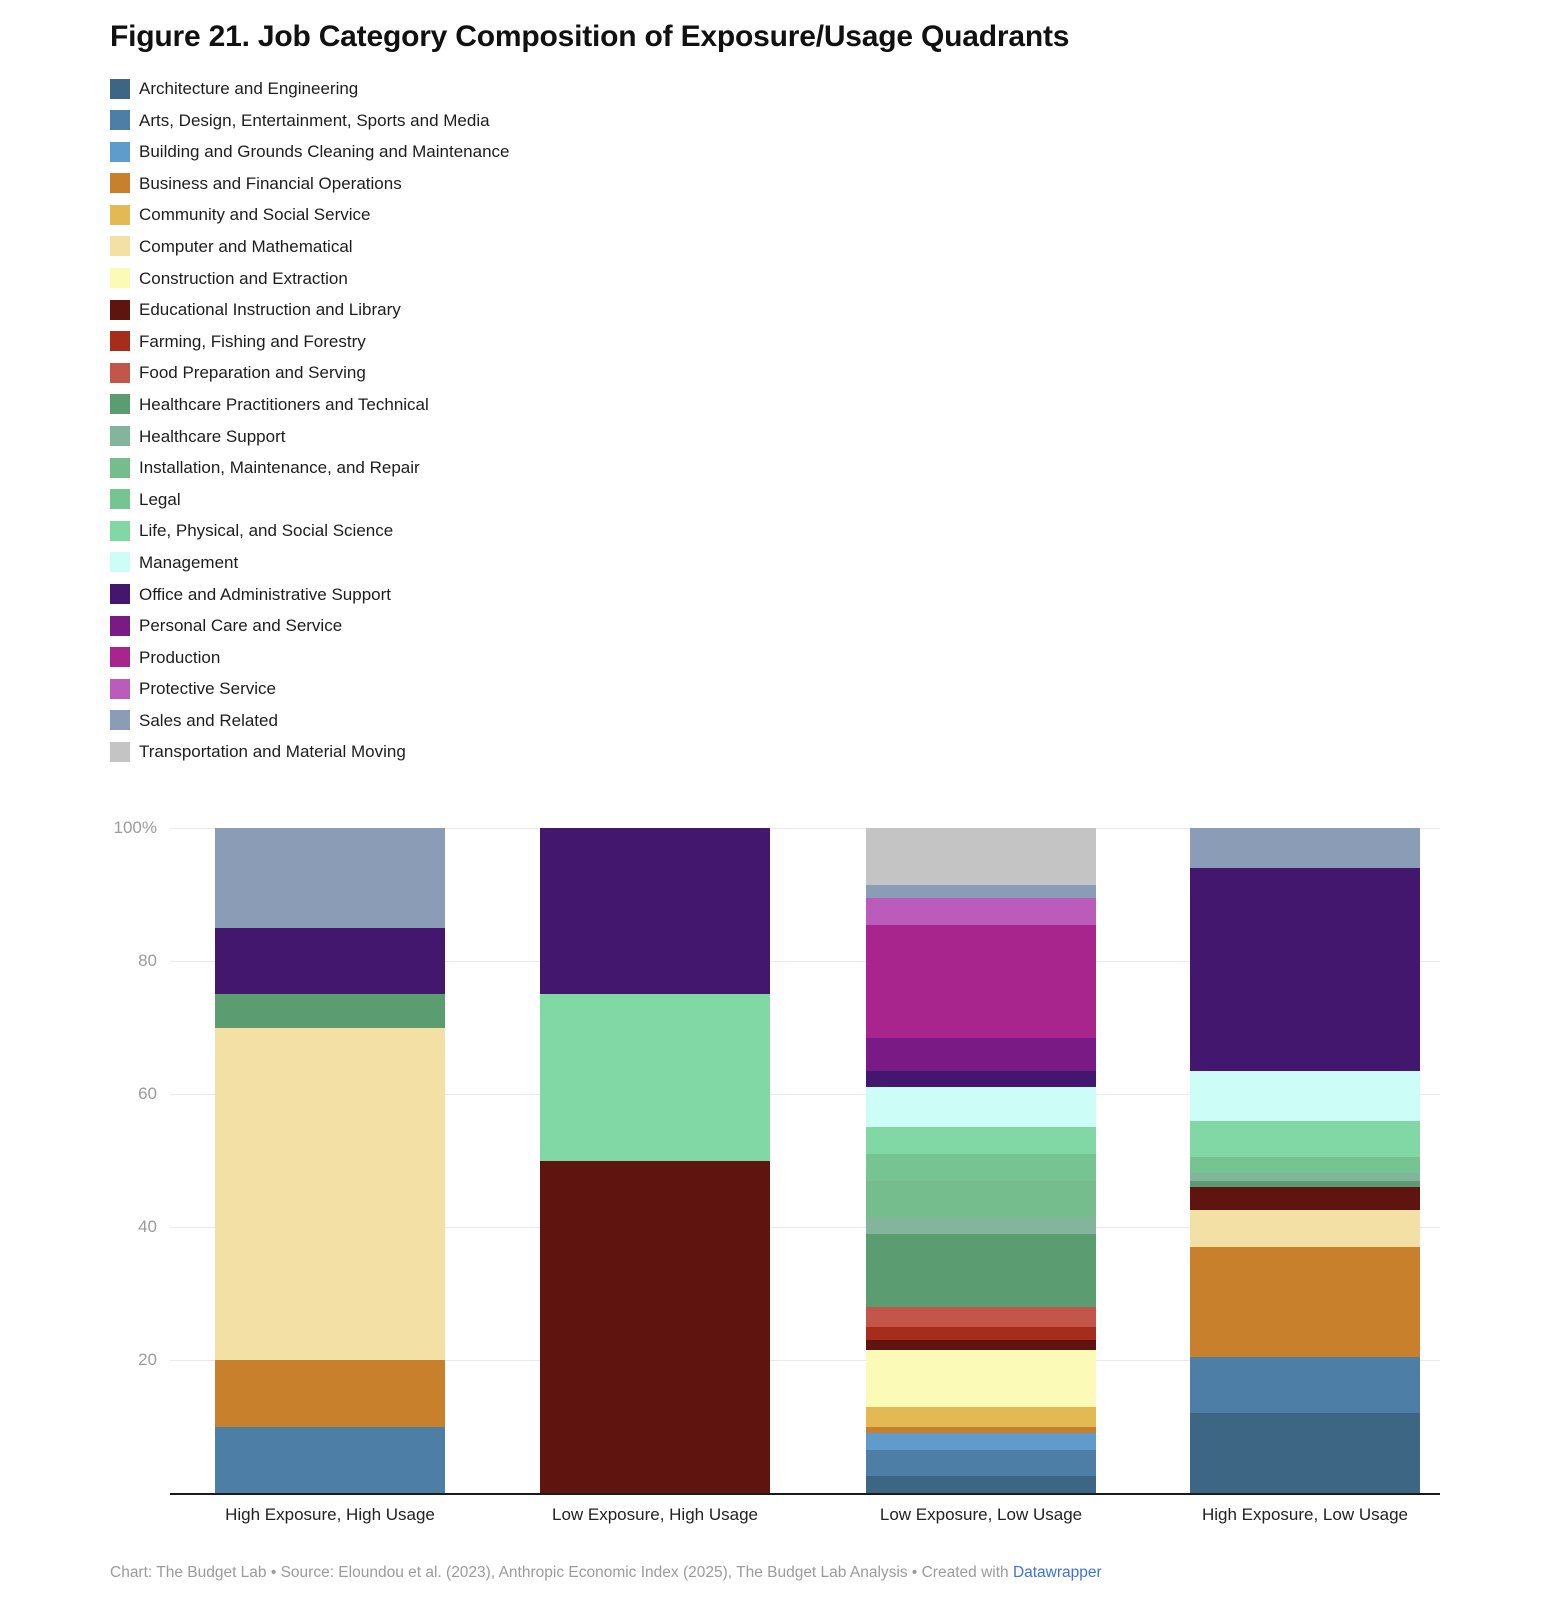 This screenshot has width=1548, height=1600. What do you see at coordinates (981, 1316) in the screenshot?
I see `segment-food-preparation-and-serving` at bounding box center [981, 1316].